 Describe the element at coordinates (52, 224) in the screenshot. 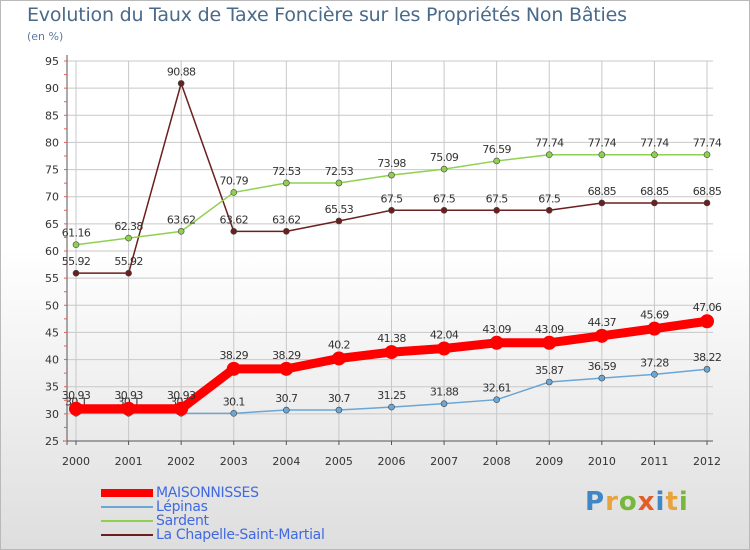

I see `y-tick-label: 65` at that location.